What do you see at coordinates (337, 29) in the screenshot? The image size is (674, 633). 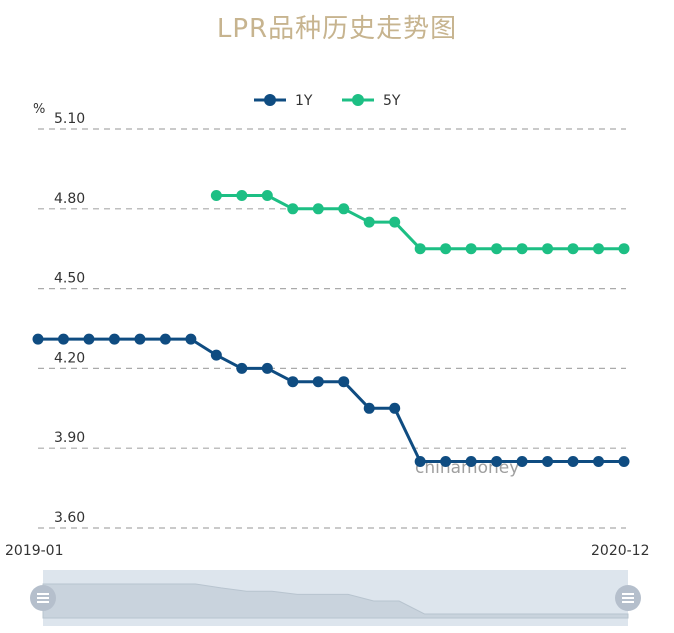 I see `chart-title: LPR品种历史走势图` at bounding box center [337, 29].